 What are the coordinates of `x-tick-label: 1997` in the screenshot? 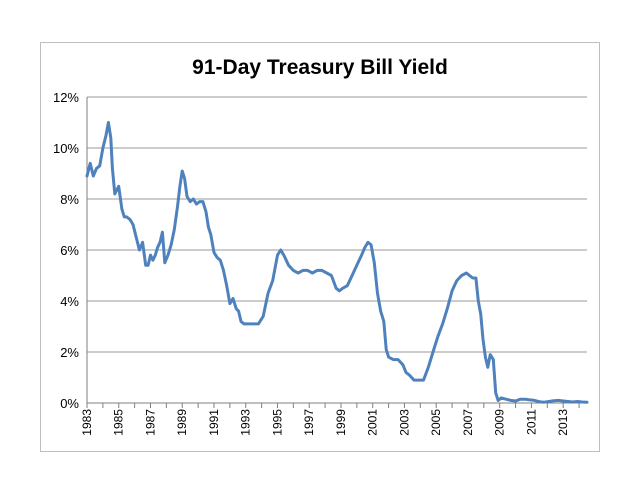 It's located at (309, 422).